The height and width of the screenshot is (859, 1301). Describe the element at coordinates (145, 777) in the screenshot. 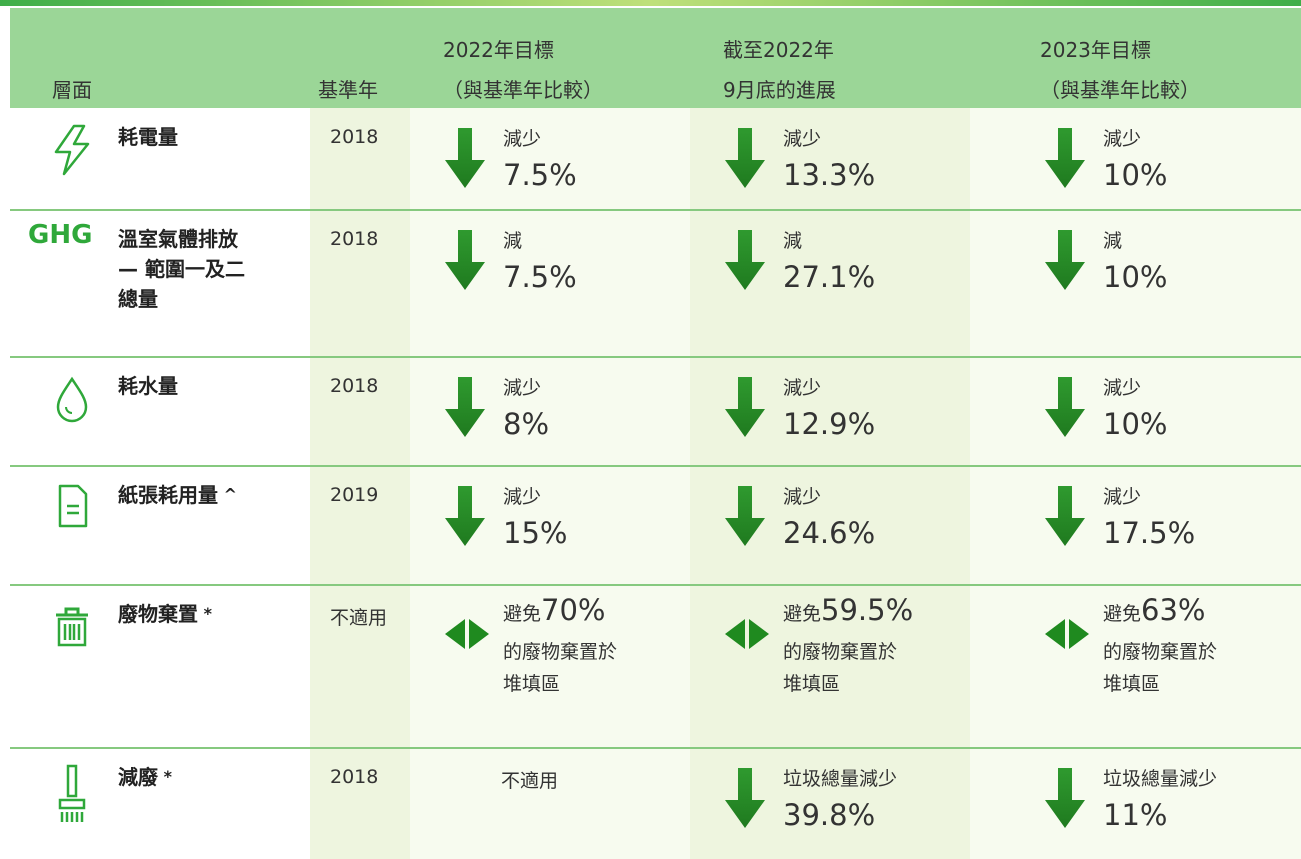

I see `aspect-text: 減廢 *` at that location.